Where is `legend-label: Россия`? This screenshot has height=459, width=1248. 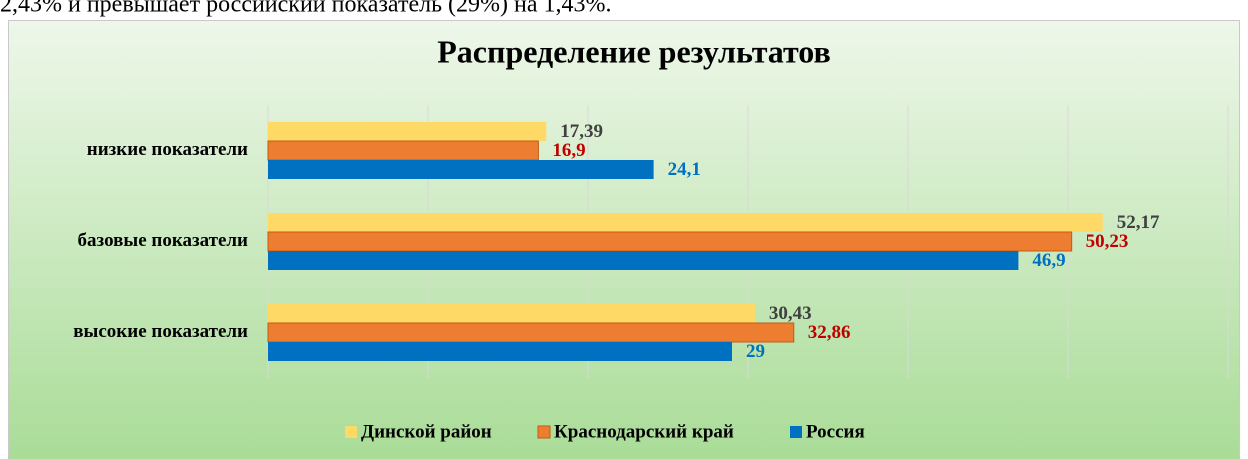
legend-label: Россия is located at coordinates (835, 431).